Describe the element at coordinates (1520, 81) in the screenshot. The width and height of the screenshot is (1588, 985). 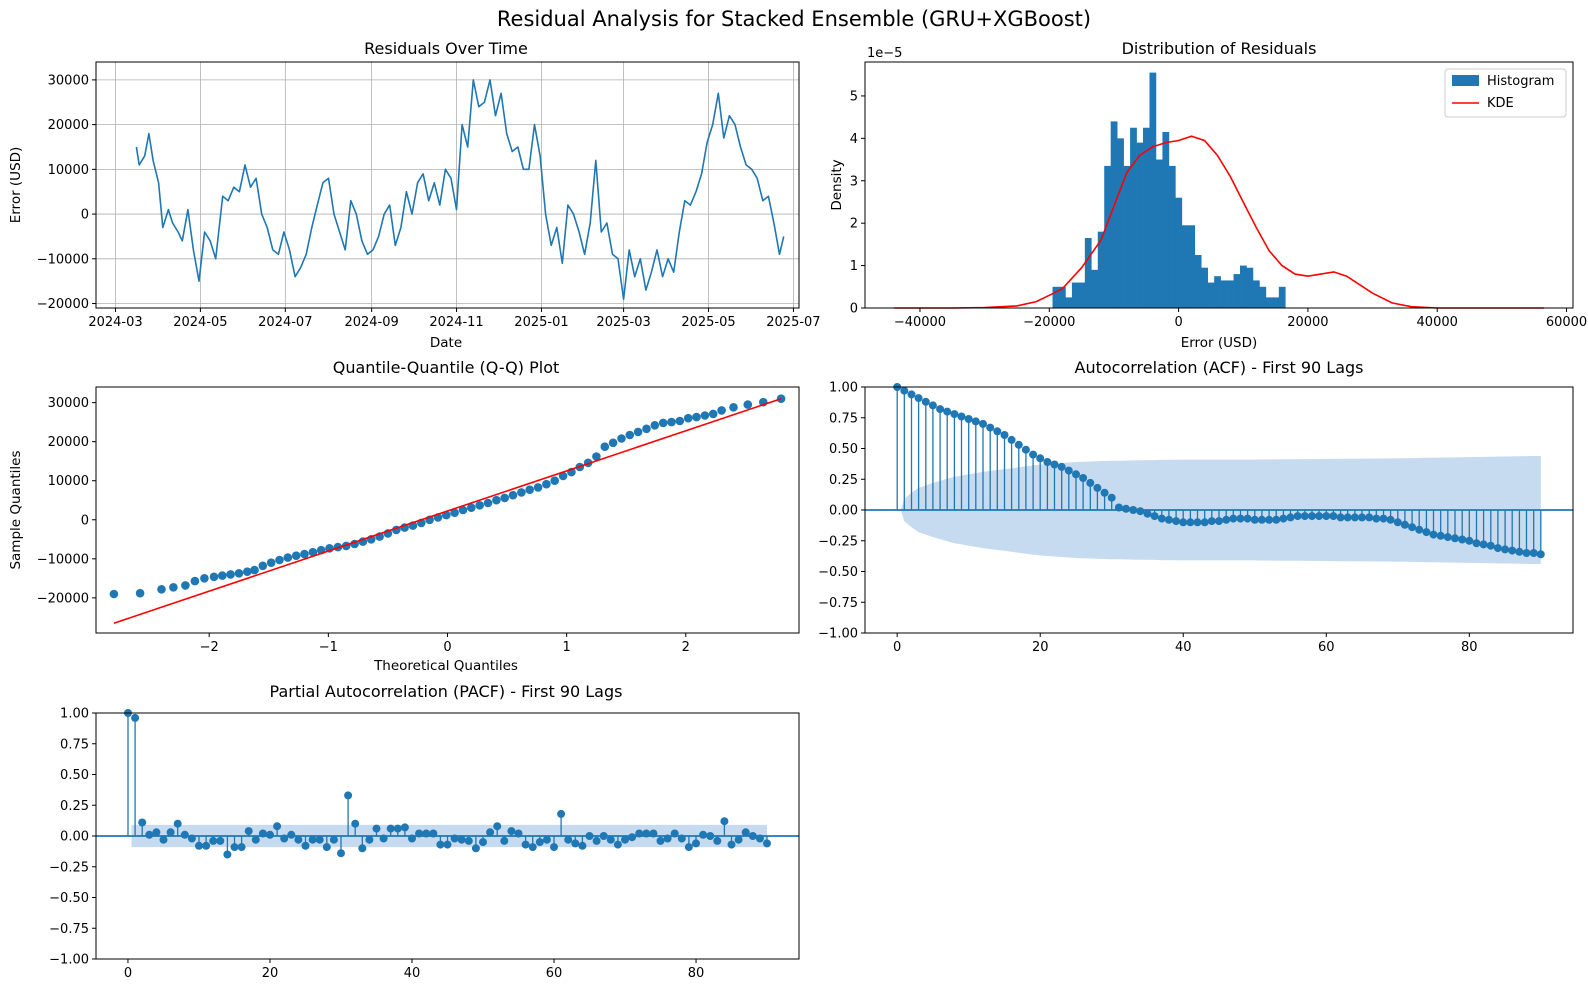
I see `legend-histogram-label: Histogram` at that location.